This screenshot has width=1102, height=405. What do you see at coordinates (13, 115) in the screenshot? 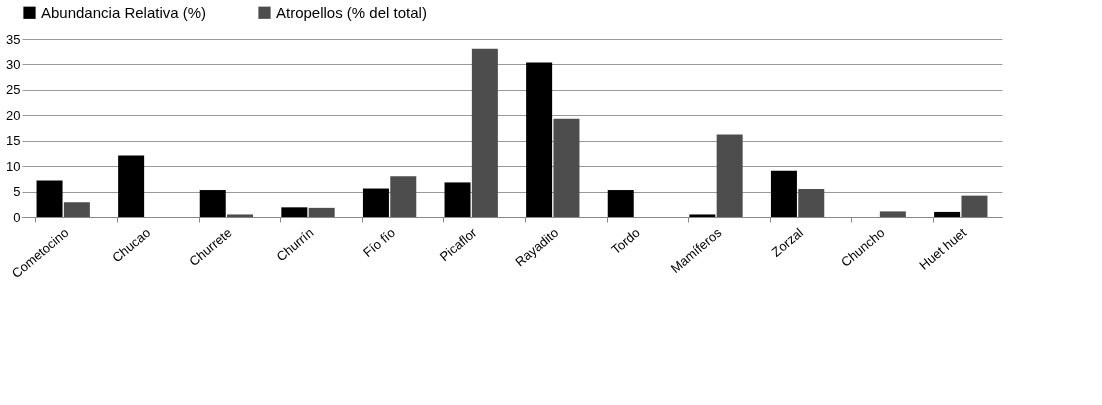
I see `y-tick-label: 20` at bounding box center [13, 115].